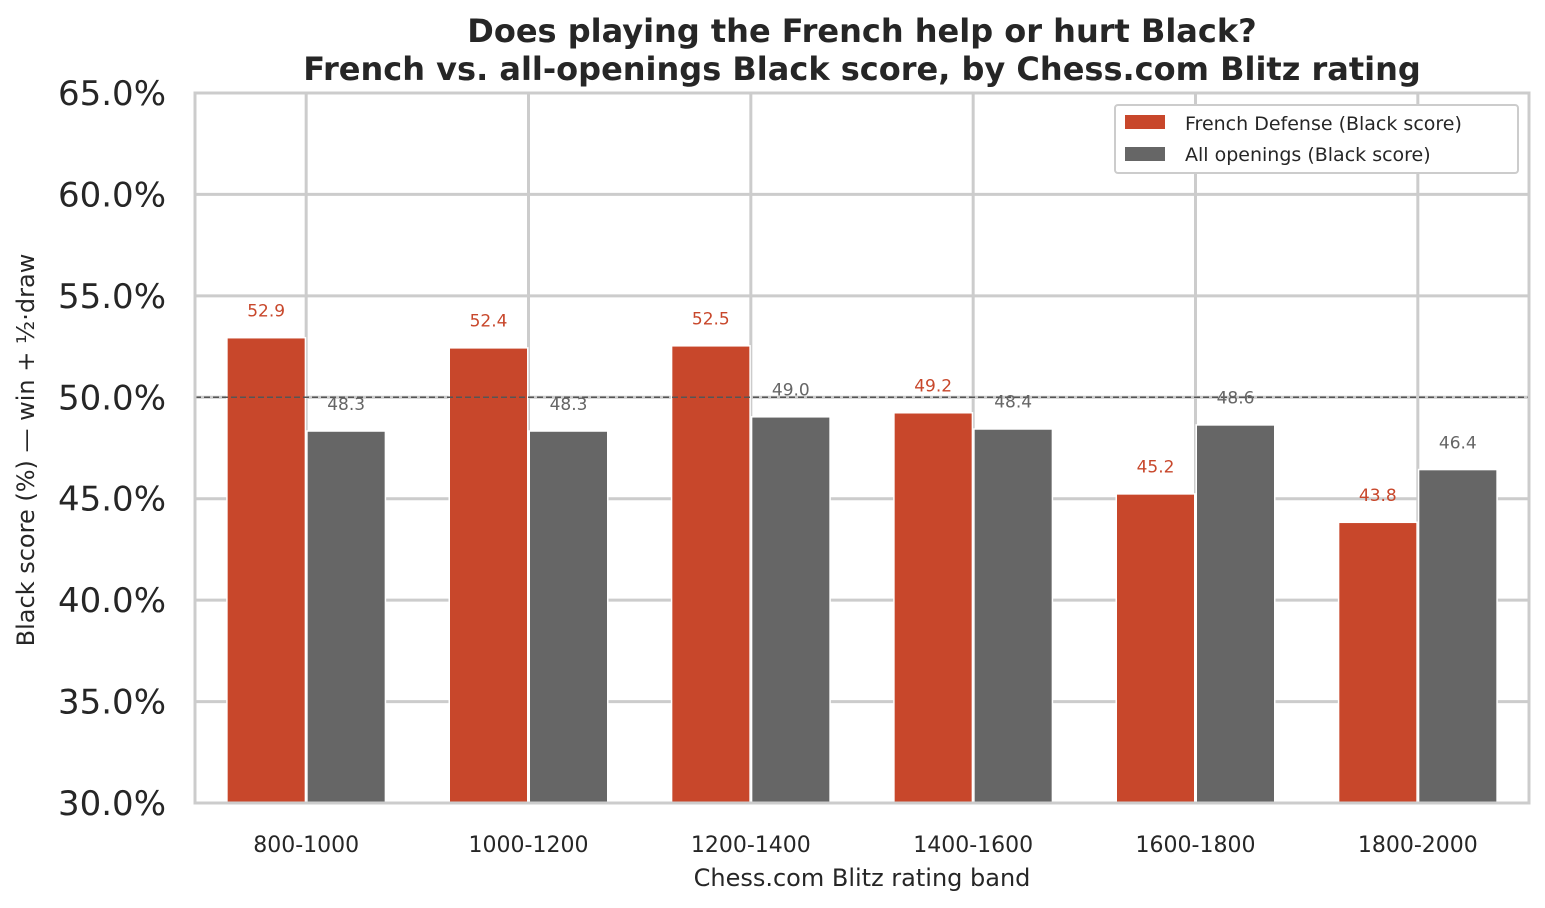 The image size is (1545, 908). Describe the element at coordinates (973, 845) in the screenshot. I see `x-tick-label: 1400-1600` at that location.